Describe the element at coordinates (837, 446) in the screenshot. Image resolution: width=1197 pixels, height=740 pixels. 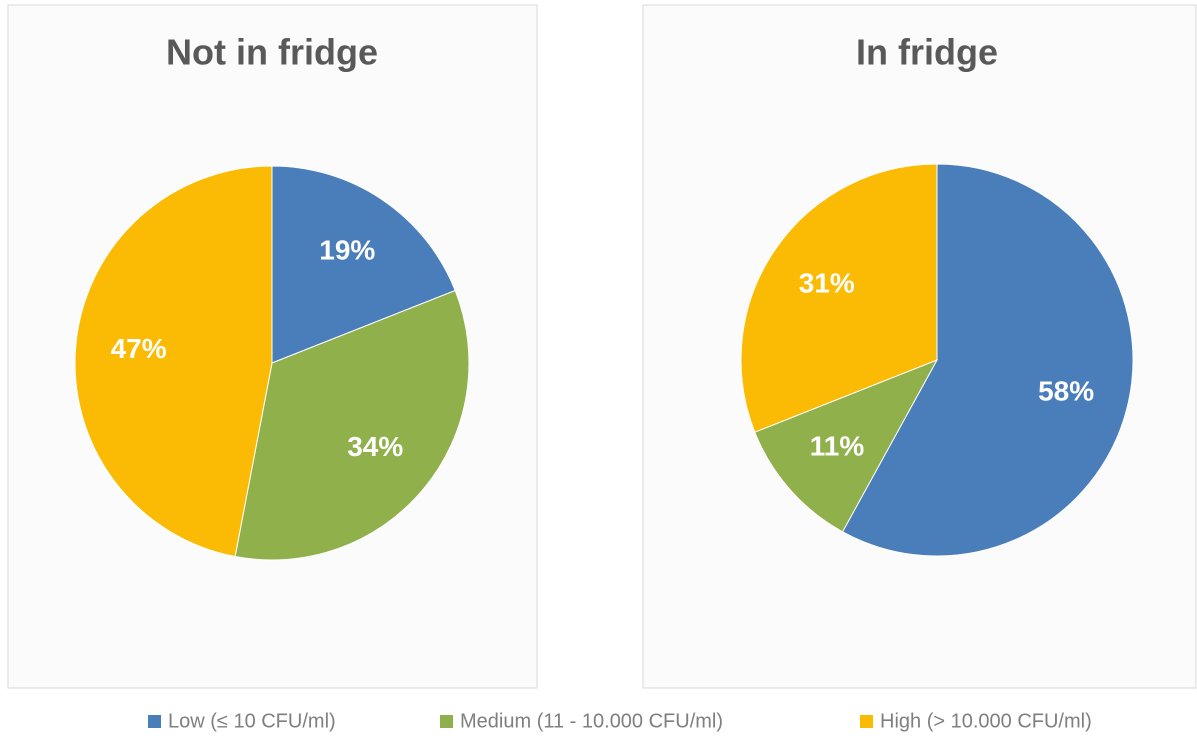
I see `data-label: 11%` at that location.